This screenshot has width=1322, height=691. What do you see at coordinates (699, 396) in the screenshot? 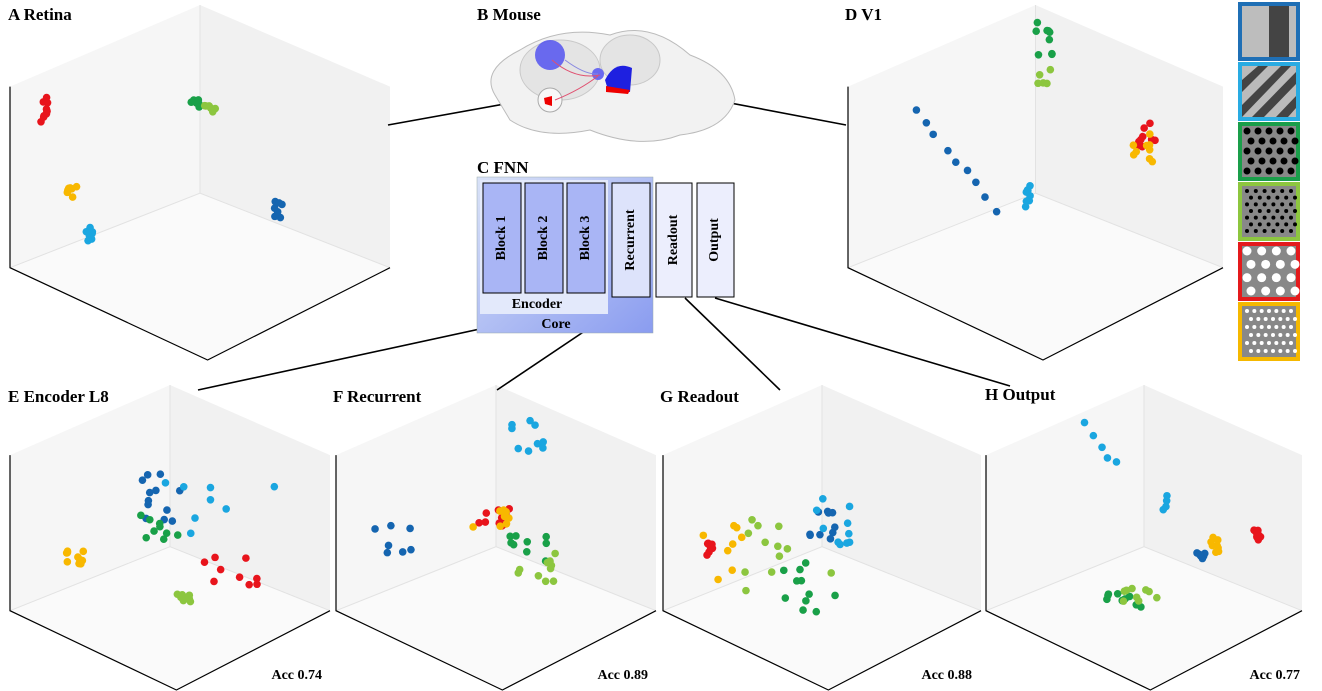
I see `panel-label: G Readout` at bounding box center [699, 396].